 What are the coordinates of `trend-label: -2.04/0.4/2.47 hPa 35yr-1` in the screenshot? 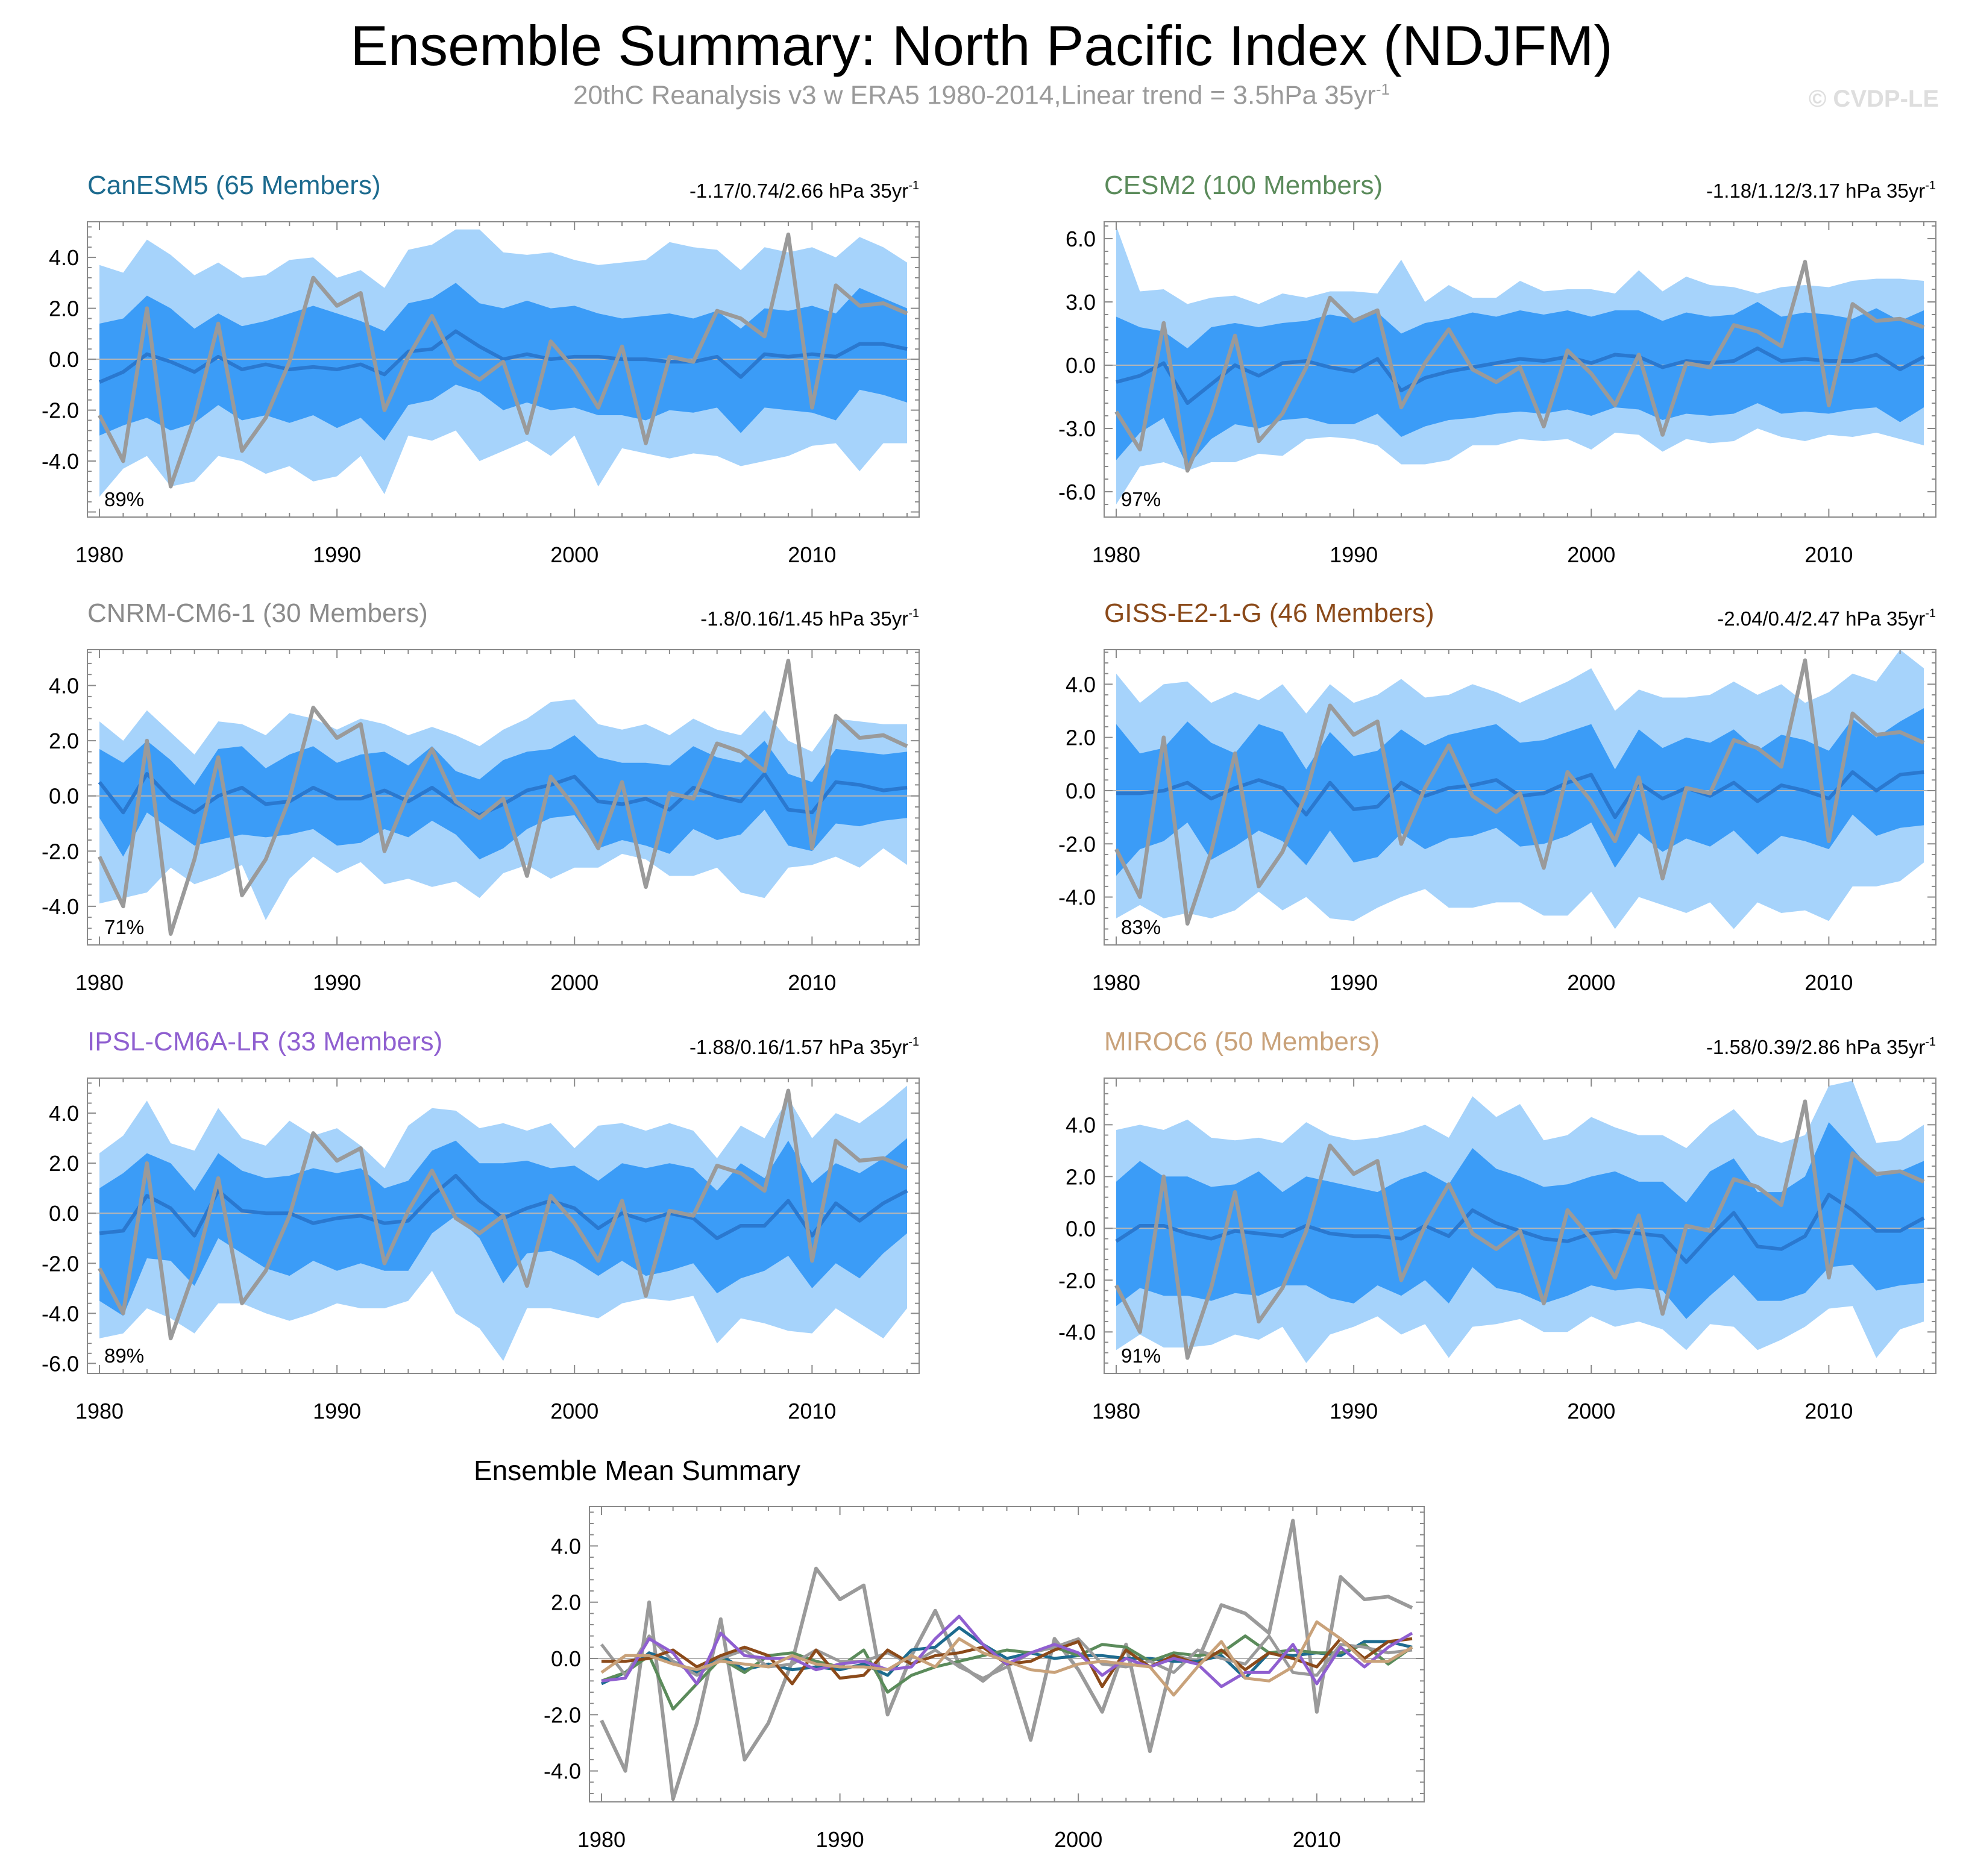 It's located at (1826, 618).